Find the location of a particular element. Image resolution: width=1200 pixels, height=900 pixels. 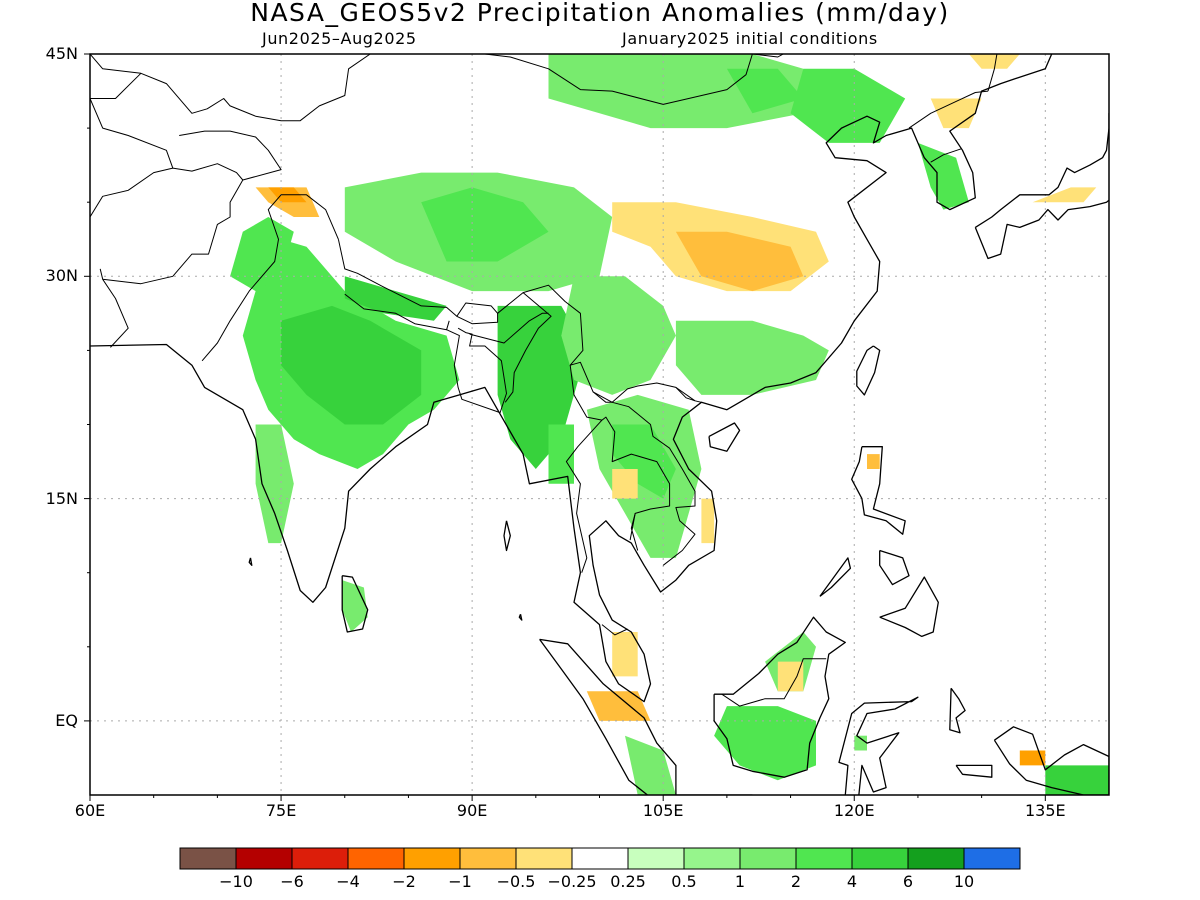

anomaly-region-nepal-himalaya is located at coordinates (395, 298).